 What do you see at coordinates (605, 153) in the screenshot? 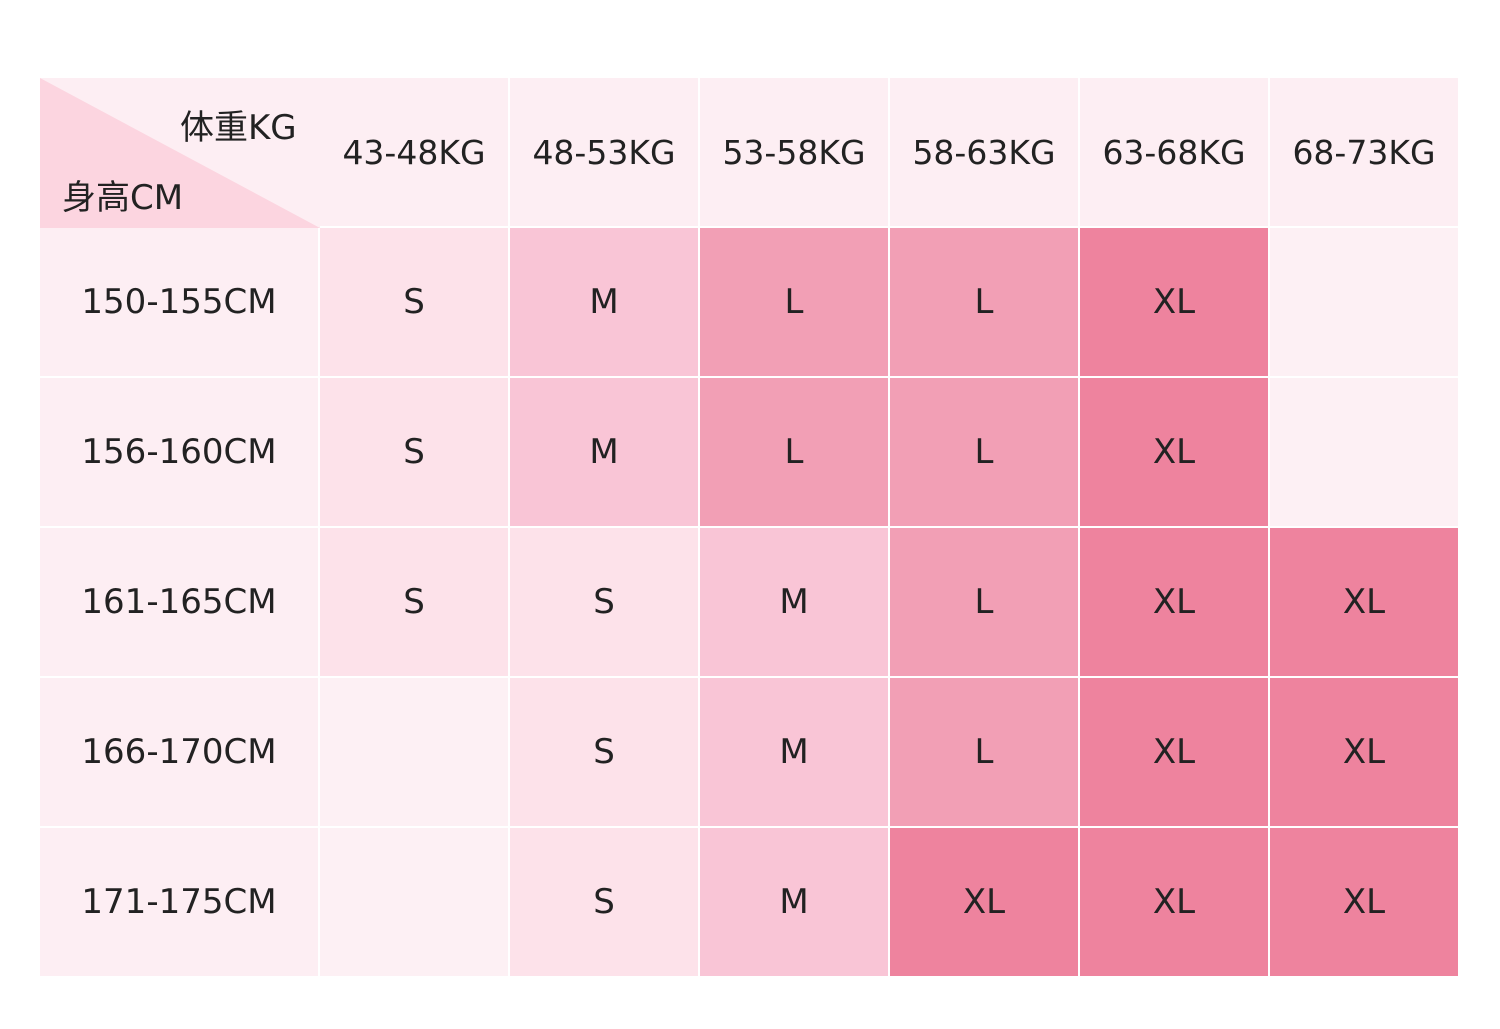
I see `column-header: 48-53KG` at bounding box center [605, 153].